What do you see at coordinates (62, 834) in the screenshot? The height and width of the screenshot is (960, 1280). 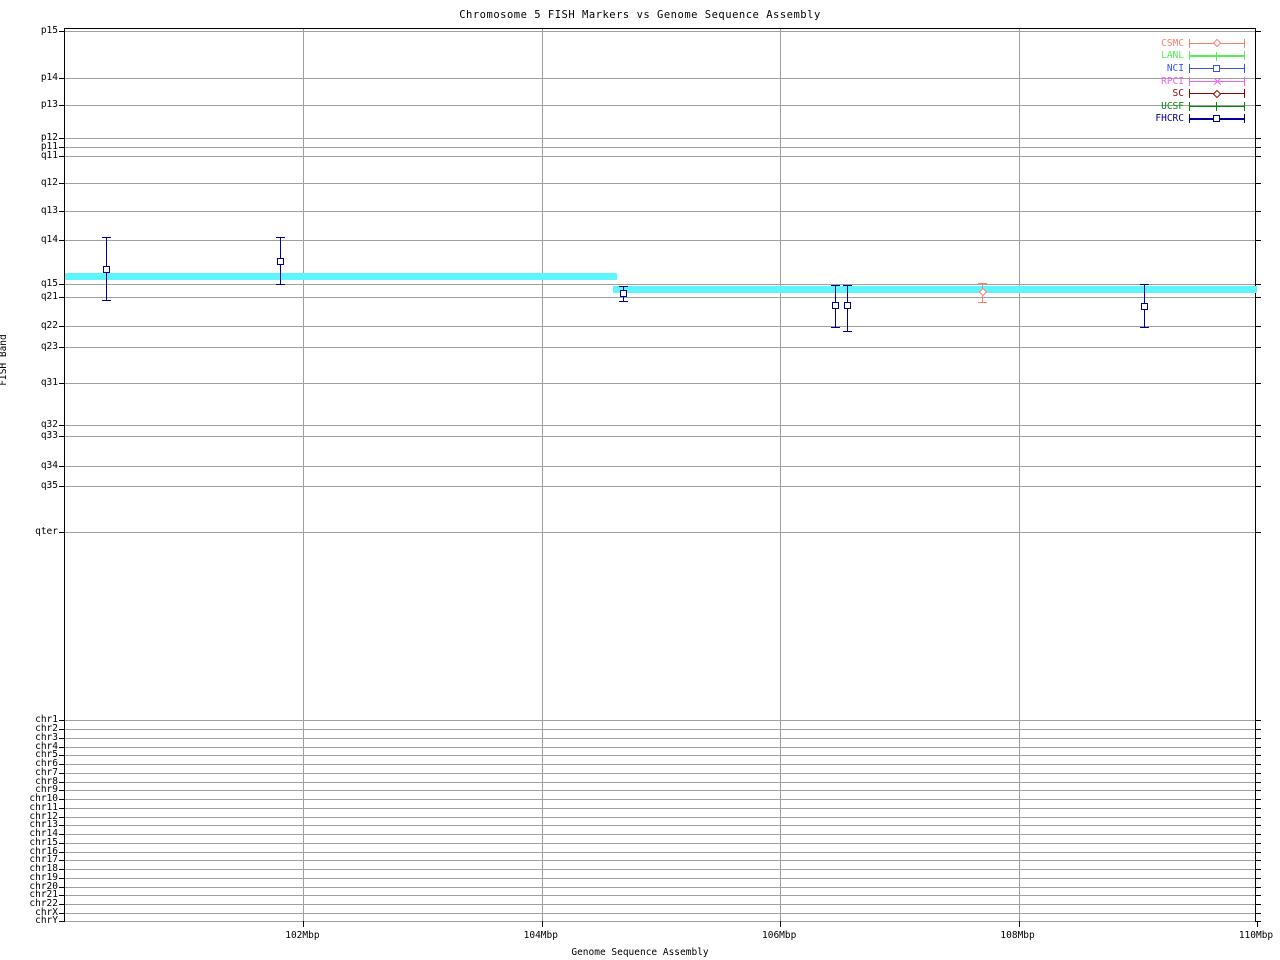 I see `ytick-mark-chr14` at bounding box center [62, 834].